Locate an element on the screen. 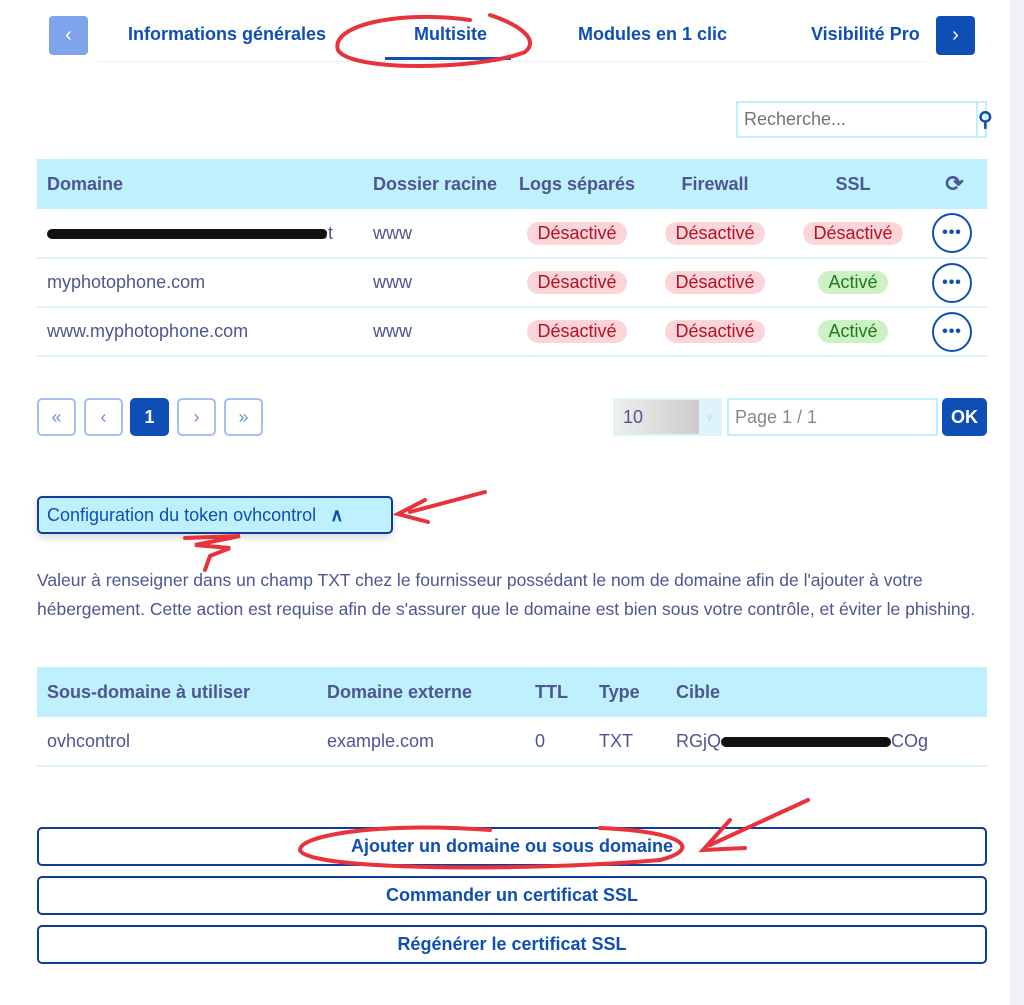 The width and height of the screenshot is (1024, 1005). ext-cell: example.com is located at coordinates (421, 742).